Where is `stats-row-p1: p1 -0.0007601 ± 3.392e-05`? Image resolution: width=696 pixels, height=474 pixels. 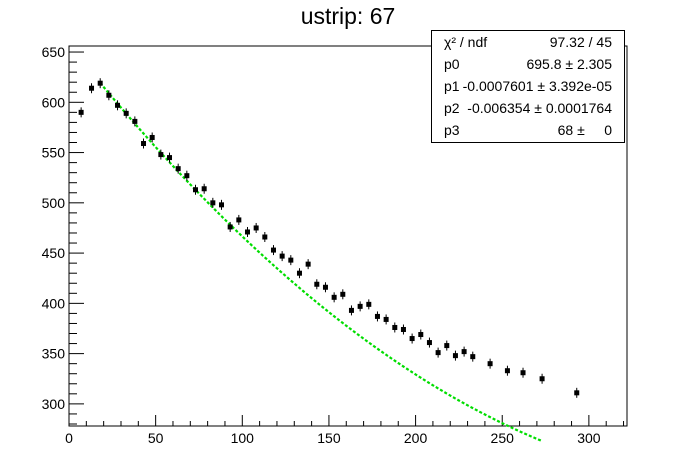
stats-row-p1: p1 -0.0007601 ± 3.392e-05 is located at coordinates (528, 86).